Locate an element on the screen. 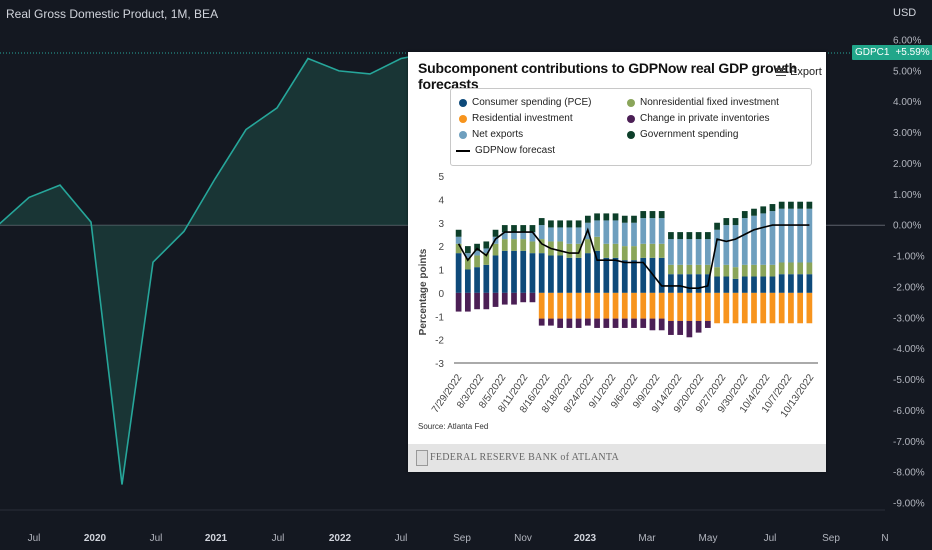 This screenshot has height=550, width=932. y-tick-label: 1.00% is located at coordinates (907, 195).